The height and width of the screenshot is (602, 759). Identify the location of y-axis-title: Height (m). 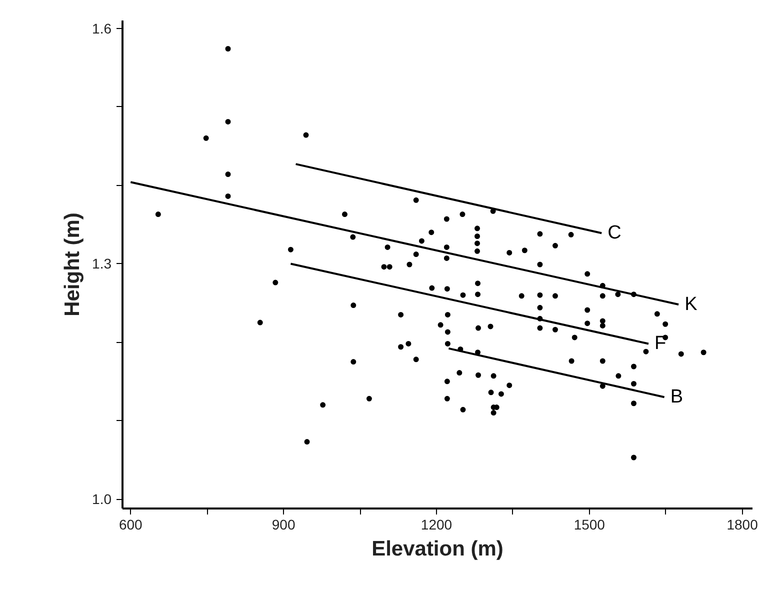
(72, 264).